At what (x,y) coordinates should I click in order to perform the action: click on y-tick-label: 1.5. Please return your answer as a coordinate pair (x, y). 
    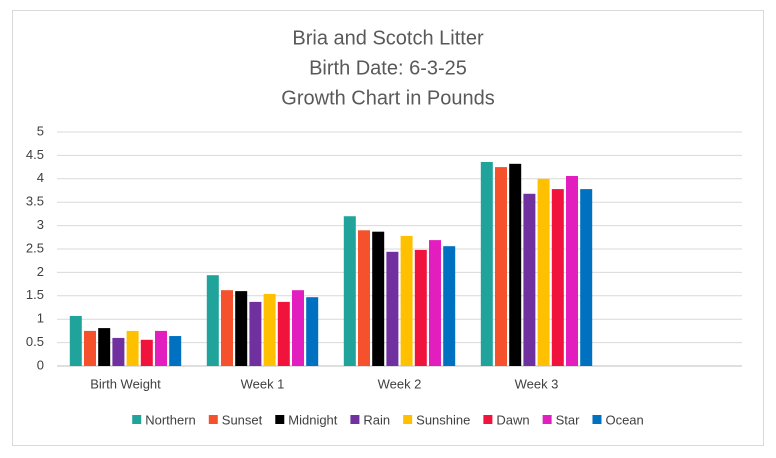
    Looking at the image, I should click on (35, 294).